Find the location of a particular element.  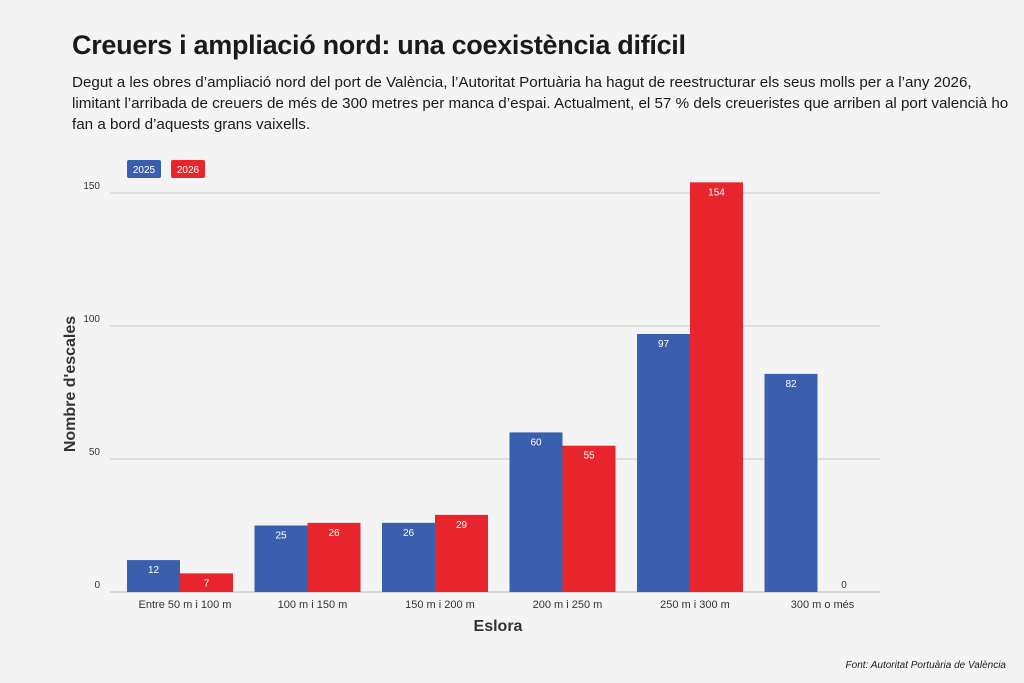

legend-swatch-2026 is located at coordinates (188, 169).